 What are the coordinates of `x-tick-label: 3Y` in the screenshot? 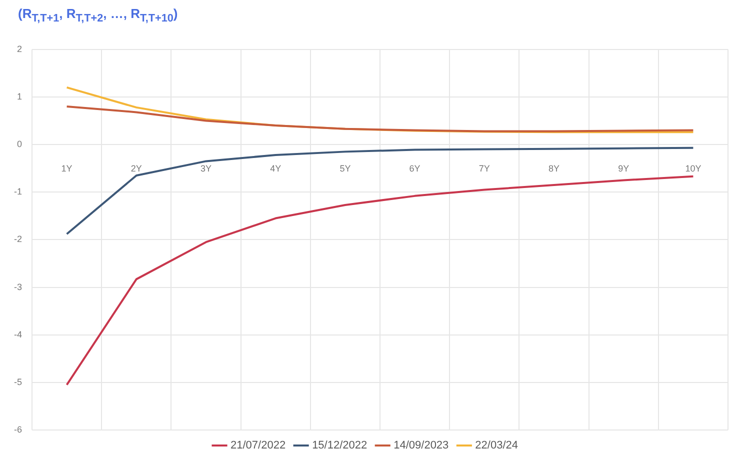 It's located at (206, 168).